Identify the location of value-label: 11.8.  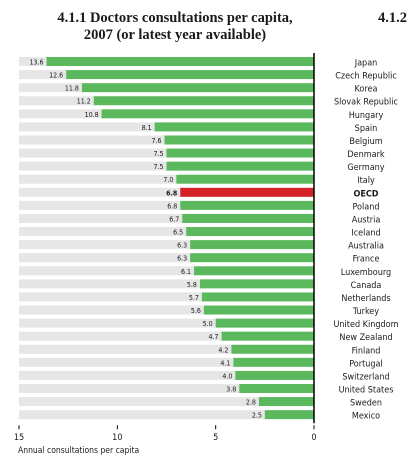
(72, 89).